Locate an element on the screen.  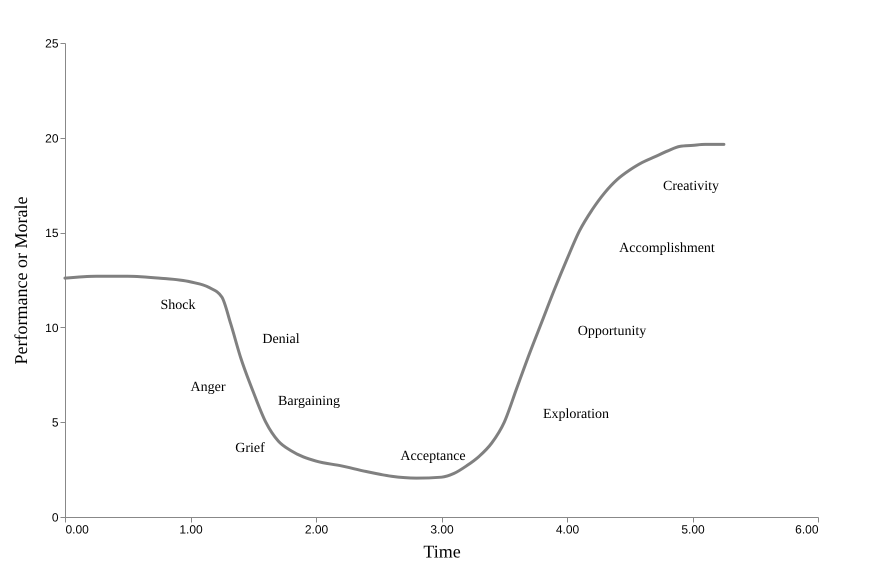
annotation: Opportunity is located at coordinates (612, 331).